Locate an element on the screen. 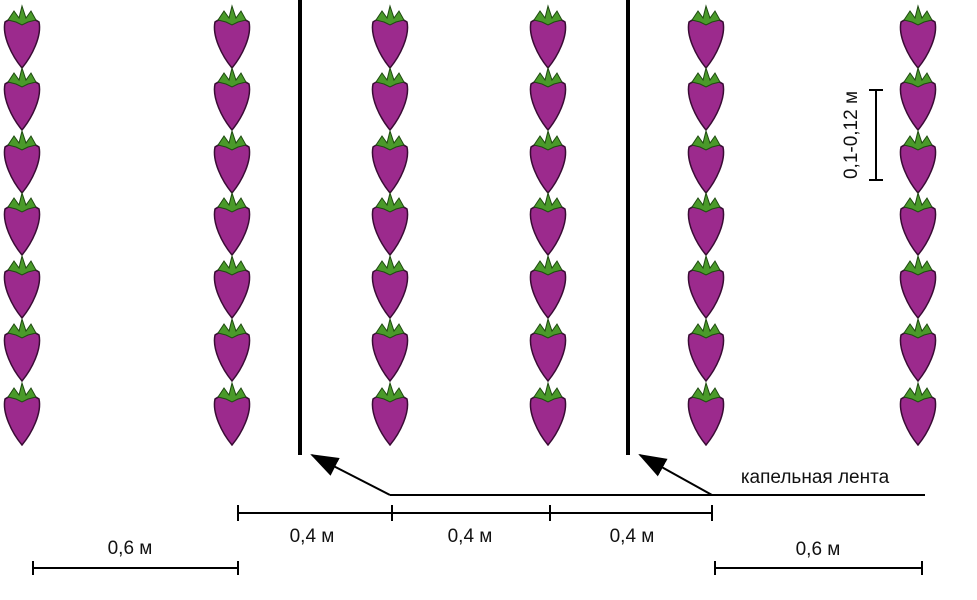  side-dimension is located at coordinates (477, 568).